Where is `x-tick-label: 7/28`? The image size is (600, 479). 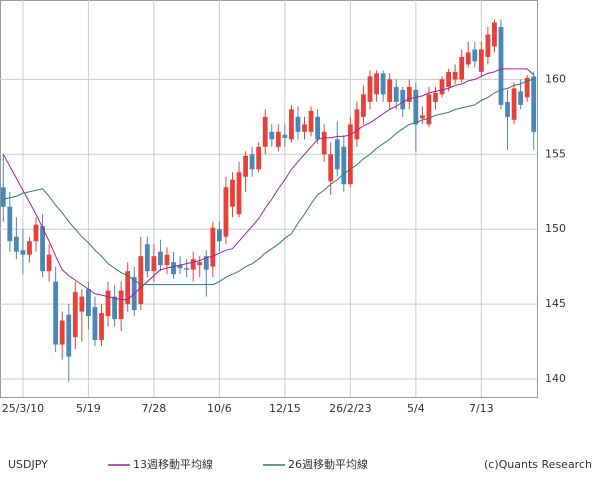
x-tick-label: 7/28 is located at coordinates (154, 408).